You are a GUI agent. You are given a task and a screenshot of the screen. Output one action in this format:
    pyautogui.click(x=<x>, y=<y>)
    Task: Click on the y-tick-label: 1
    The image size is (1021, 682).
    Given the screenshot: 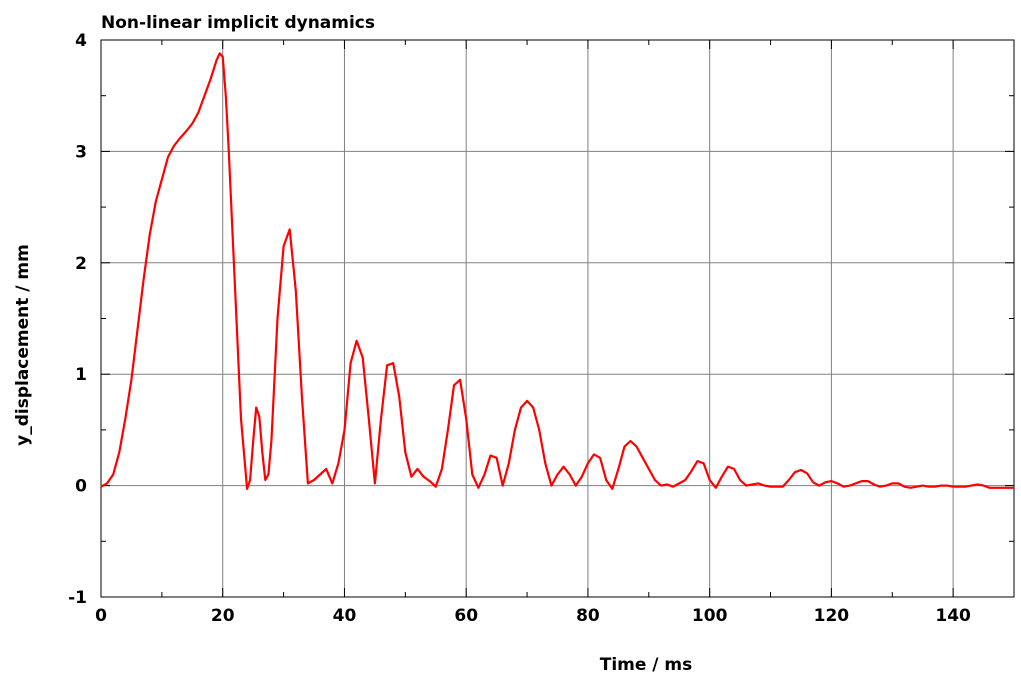 What is the action you would take?
    pyautogui.click(x=81, y=375)
    